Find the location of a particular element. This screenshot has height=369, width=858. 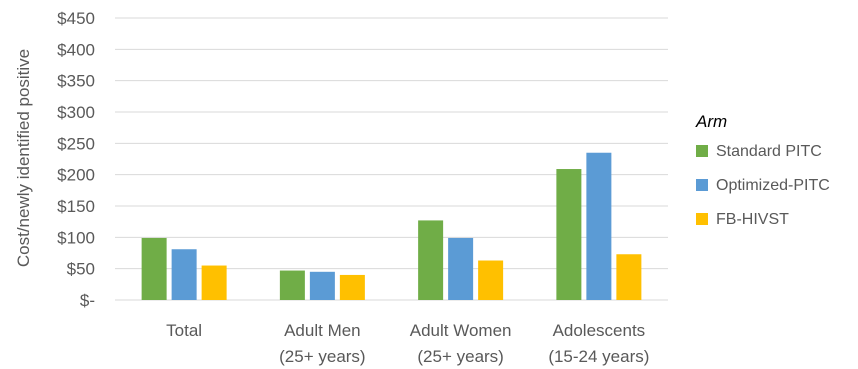

x-tick-label: Adolescents is located at coordinates (599, 330).